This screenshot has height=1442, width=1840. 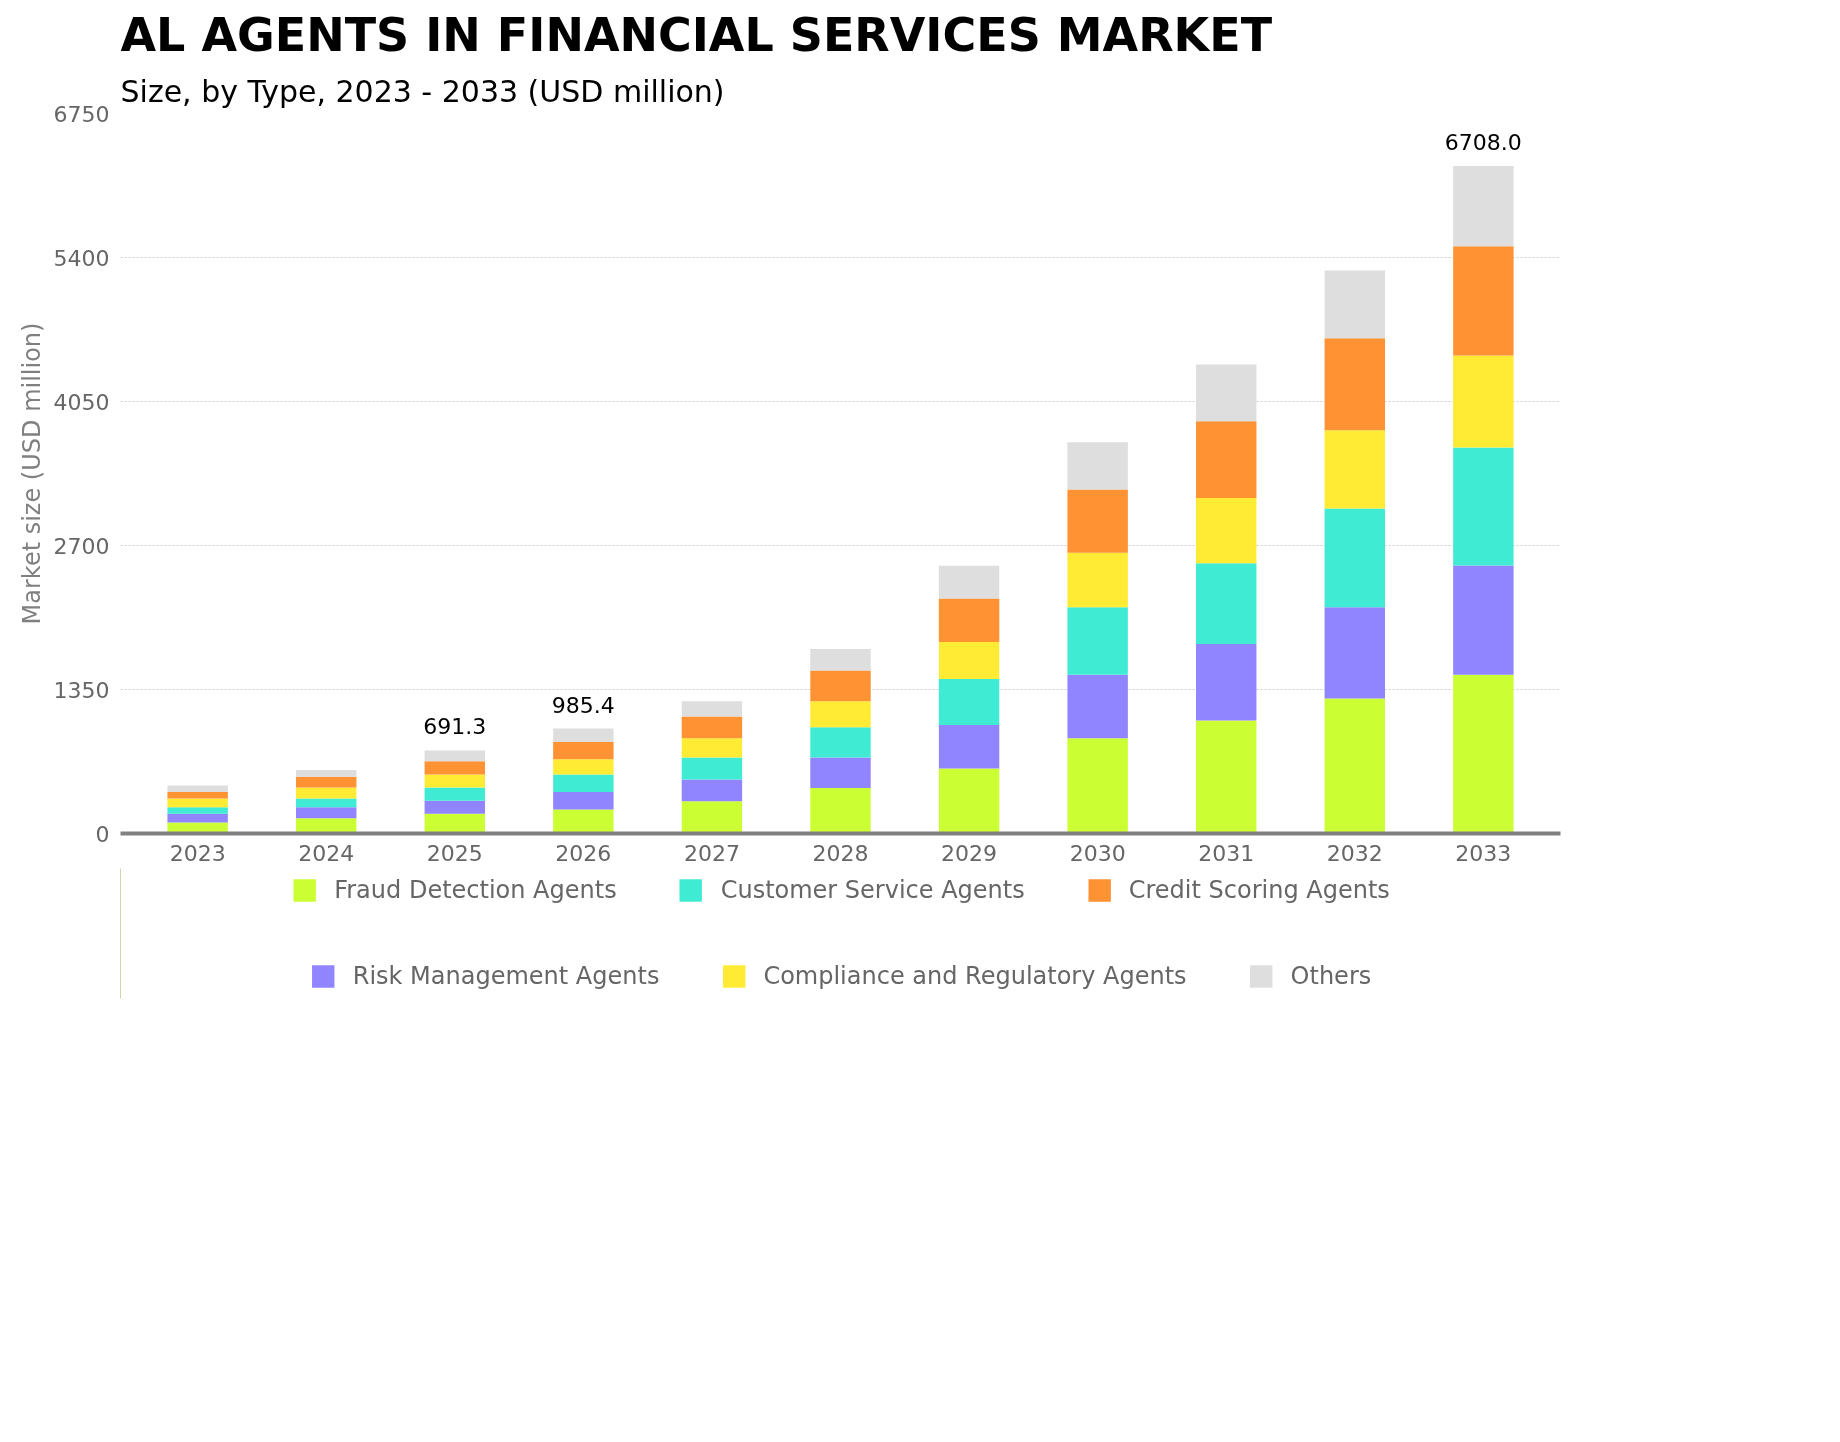 What do you see at coordinates (969, 853) in the screenshot?
I see `x-tick-label: 2029` at bounding box center [969, 853].